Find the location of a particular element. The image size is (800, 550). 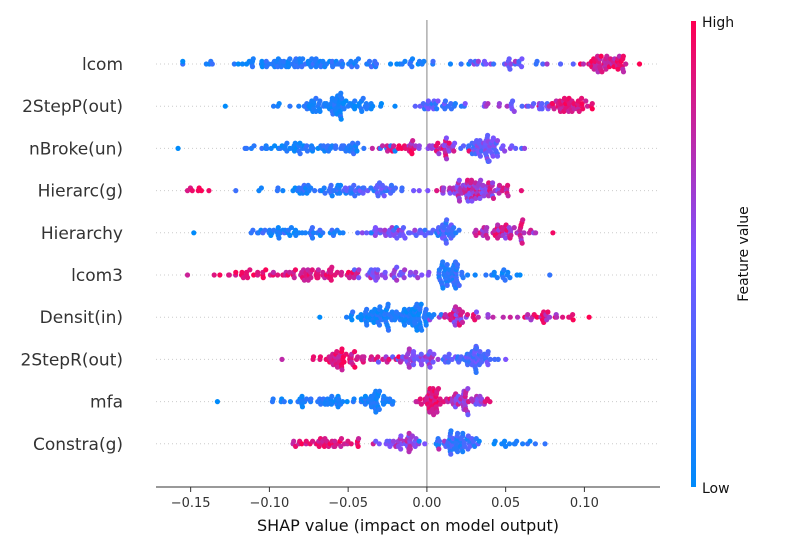

x-tick-label: −0.10 is located at coordinates (269, 503).